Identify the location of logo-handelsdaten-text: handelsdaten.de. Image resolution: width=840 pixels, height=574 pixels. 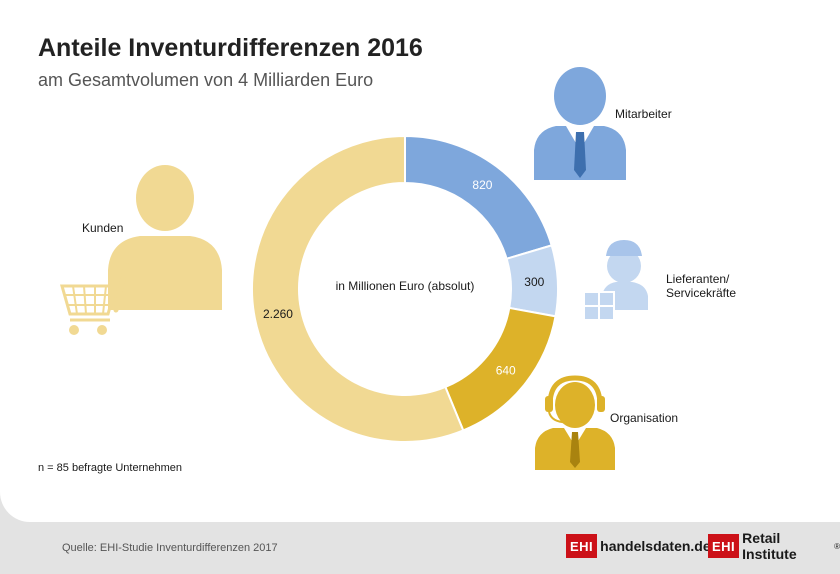
(655, 546).